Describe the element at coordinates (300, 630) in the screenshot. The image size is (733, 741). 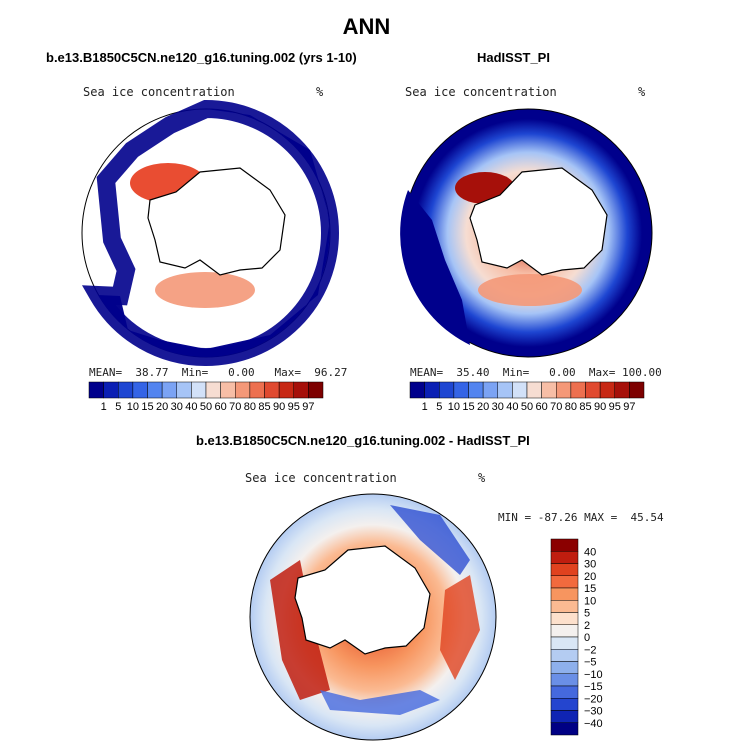
I see `positive-anomaly` at that location.